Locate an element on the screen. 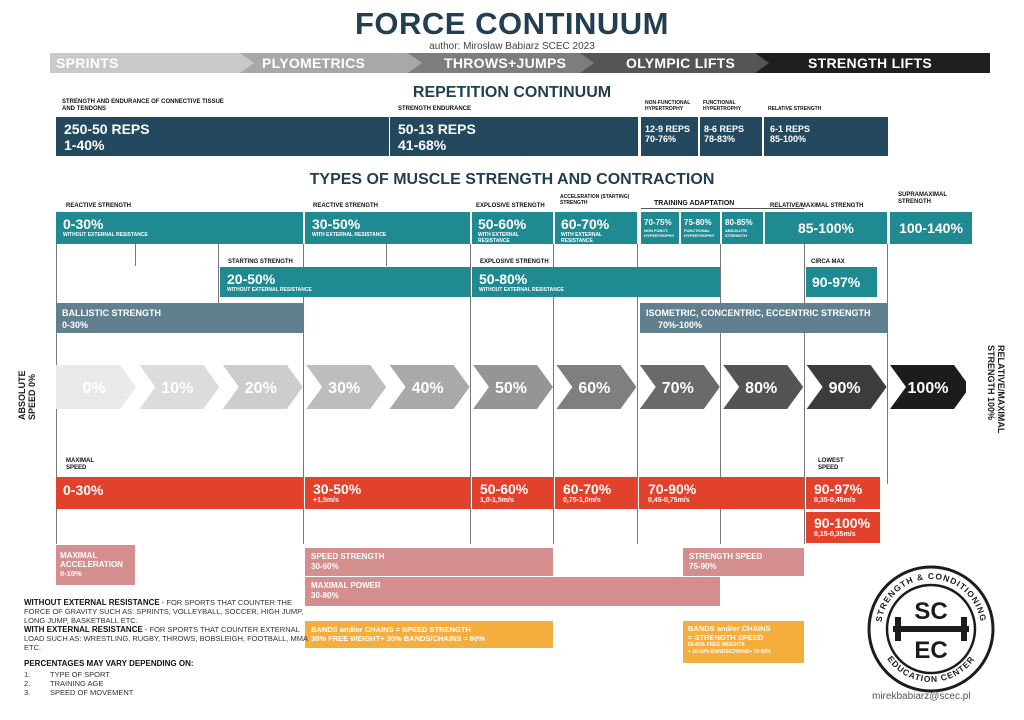 This screenshot has height=720, width=1024. explosive-strength-2-block: 50-80% WITHOUT EXTERNAL RESISTANCE is located at coordinates (596, 282).